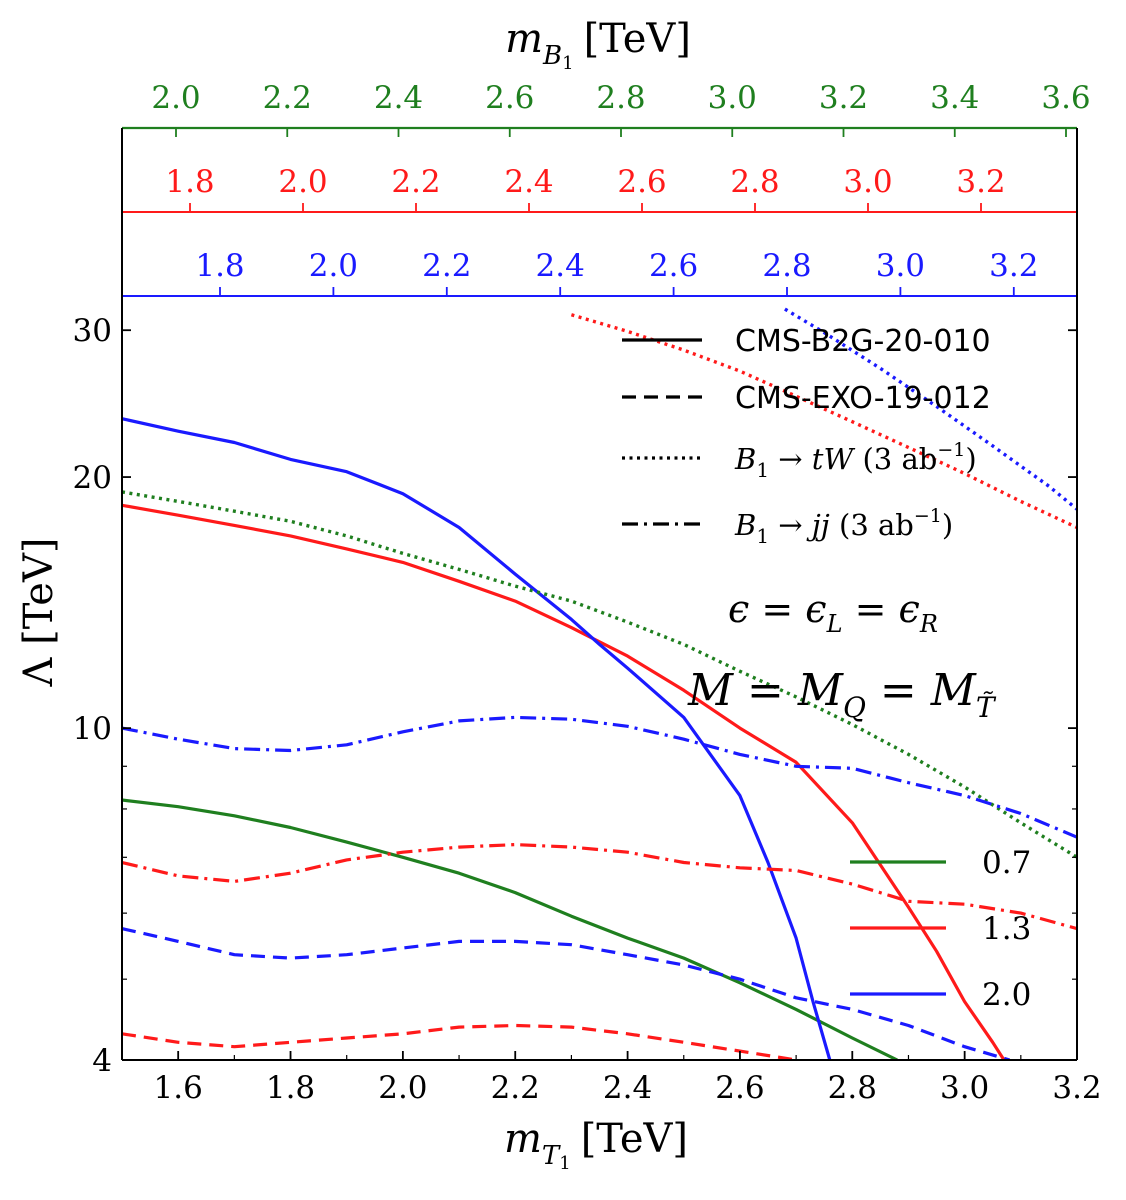  What do you see at coordinates (1076, 1088) in the screenshot?
I see `x-tick-label: 3.2` at bounding box center [1076, 1088].